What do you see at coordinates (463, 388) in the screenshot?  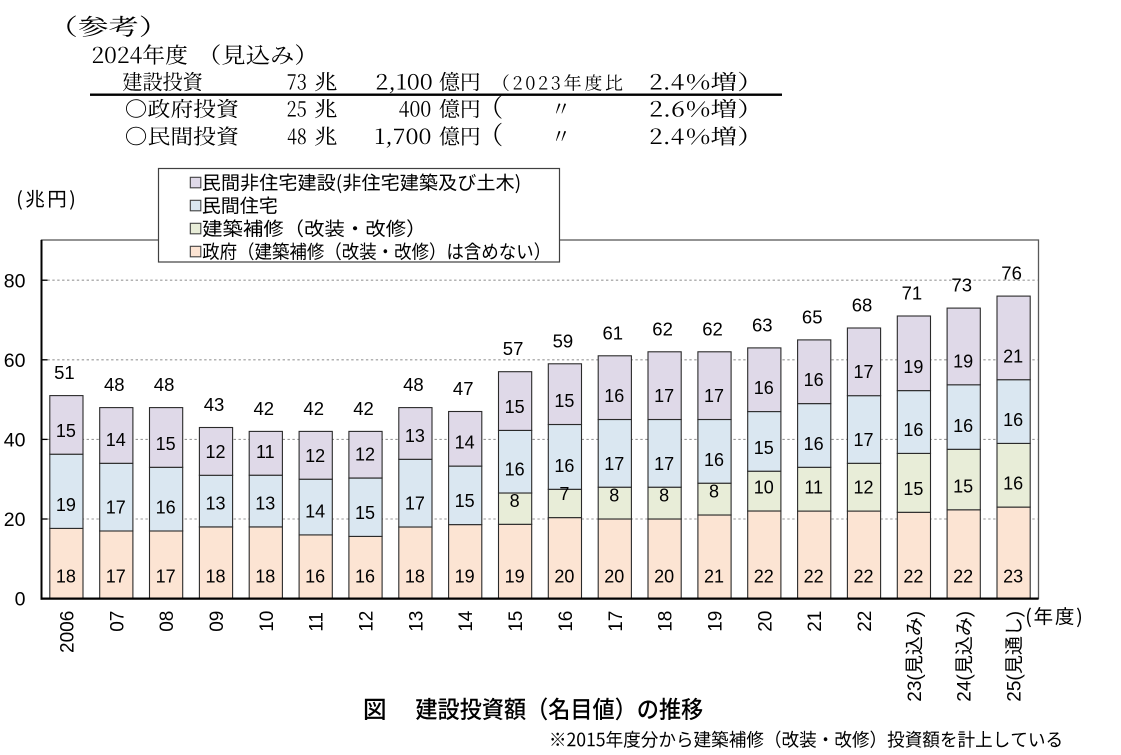 I see `svg-text: 47` at bounding box center [463, 388].